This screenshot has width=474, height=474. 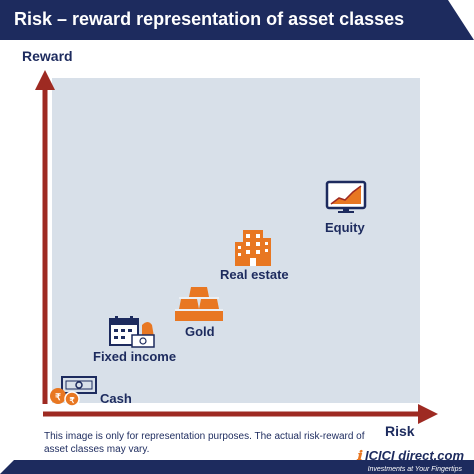 What do you see at coordinates (345, 227) in the screenshot?
I see `label-equity: Equity` at bounding box center [345, 227].